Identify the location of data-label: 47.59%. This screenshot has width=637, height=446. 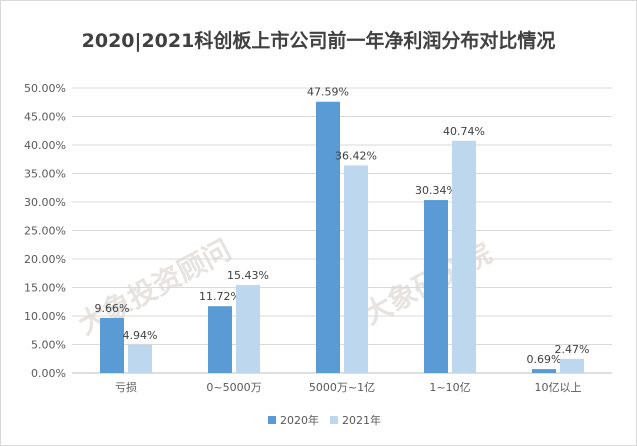
(328, 92).